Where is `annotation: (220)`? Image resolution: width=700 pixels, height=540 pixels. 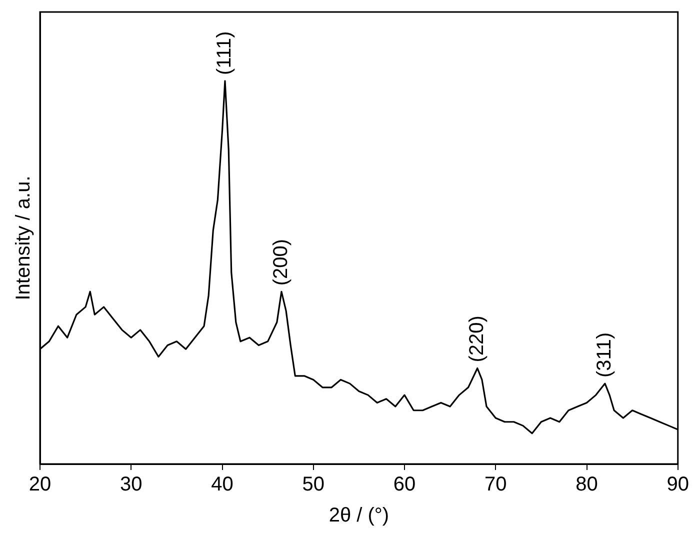 annotation: (220) is located at coordinates (477, 339).